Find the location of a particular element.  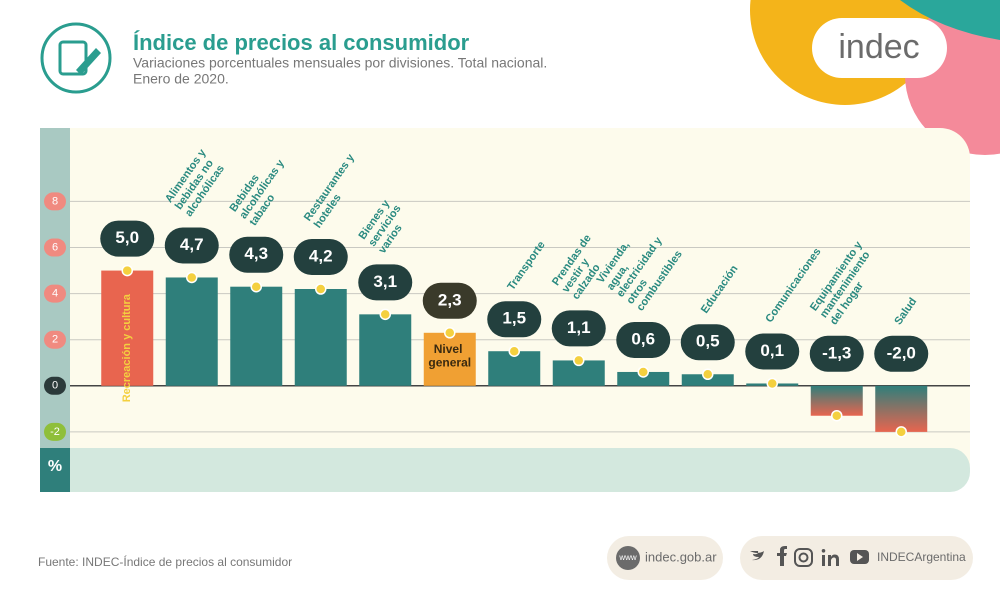

value-label: 2,3 is located at coordinates (450, 299).